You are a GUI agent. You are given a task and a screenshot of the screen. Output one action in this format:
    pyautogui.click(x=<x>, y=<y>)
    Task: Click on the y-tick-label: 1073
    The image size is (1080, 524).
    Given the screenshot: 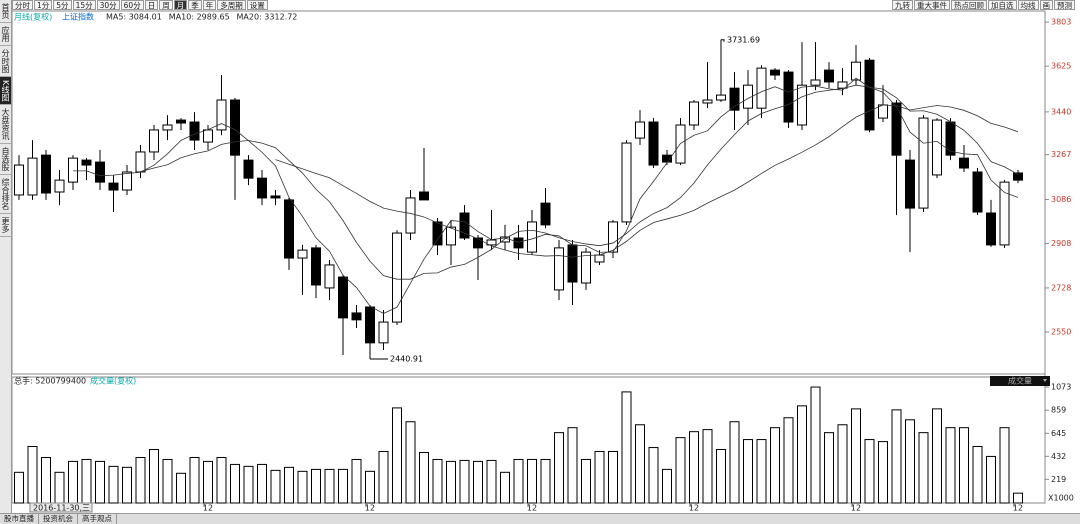 What is the action you would take?
    pyautogui.click(x=1061, y=387)
    